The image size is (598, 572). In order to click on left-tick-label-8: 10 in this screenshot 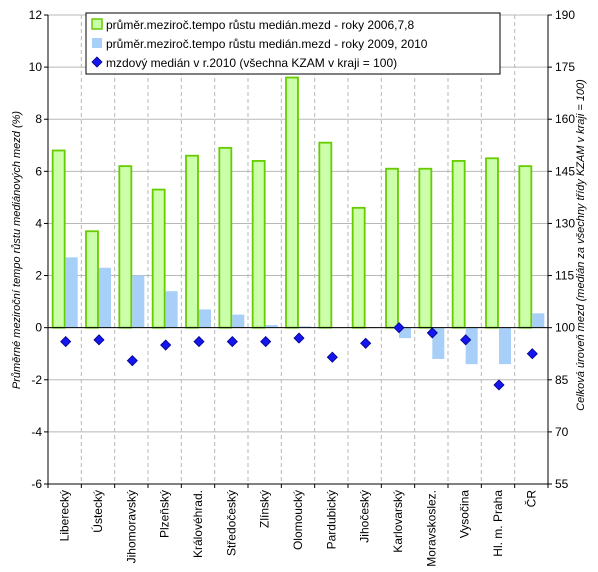, I will do `click(36, 67)`.